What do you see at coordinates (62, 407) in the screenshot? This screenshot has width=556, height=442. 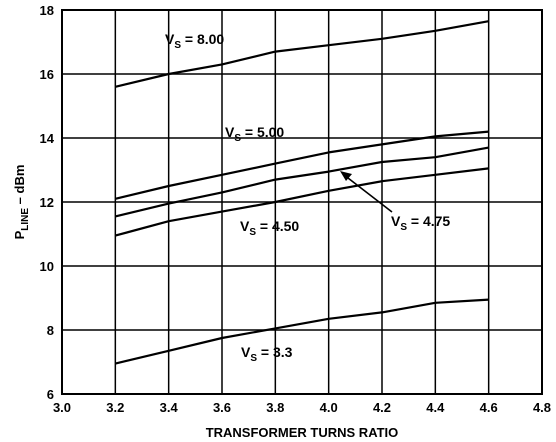 I see `x-tick-label: 3.0` at bounding box center [62, 407].